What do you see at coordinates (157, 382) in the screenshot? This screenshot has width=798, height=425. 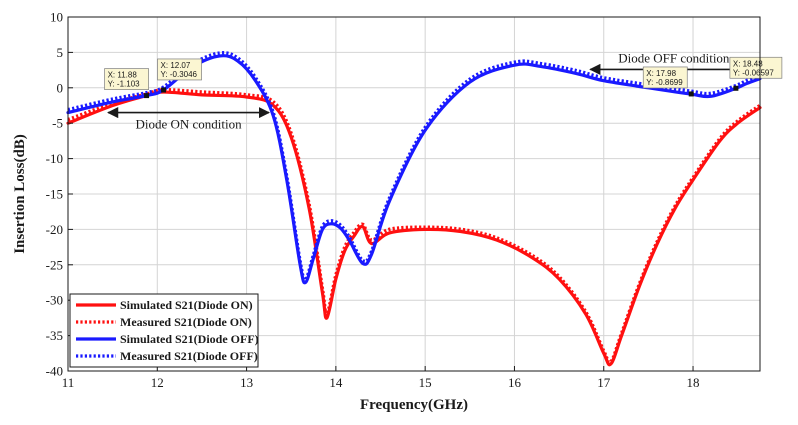 I see `x-tick-label: 12` at bounding box center [157, 382].